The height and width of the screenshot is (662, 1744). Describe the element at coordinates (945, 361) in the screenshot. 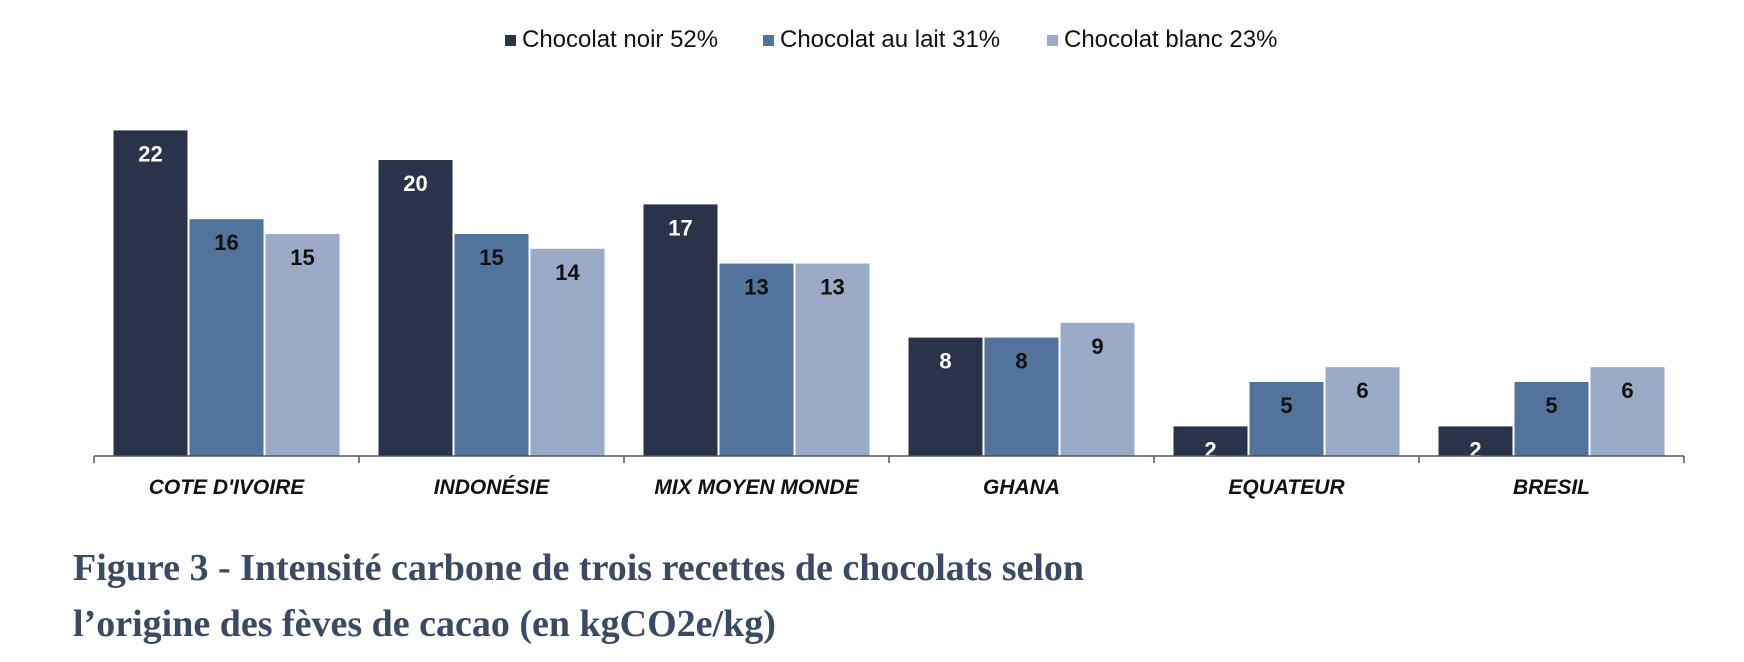

I see `data-label-1-4: 8` at that location.